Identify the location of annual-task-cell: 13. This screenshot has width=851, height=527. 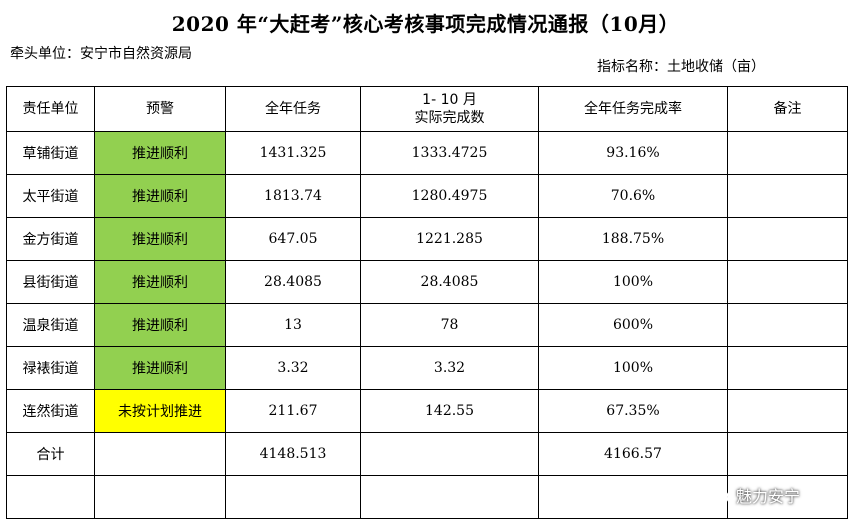
(293, 325).